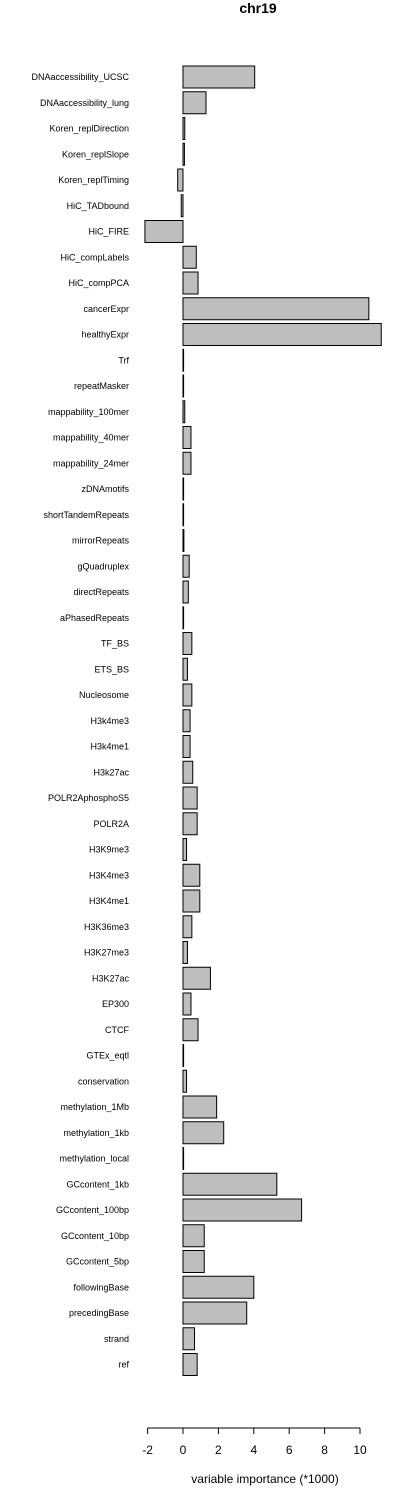 This screenshot has width=400, height=1500. I want to click on x-tick-label: 4, so click(253, 1450).